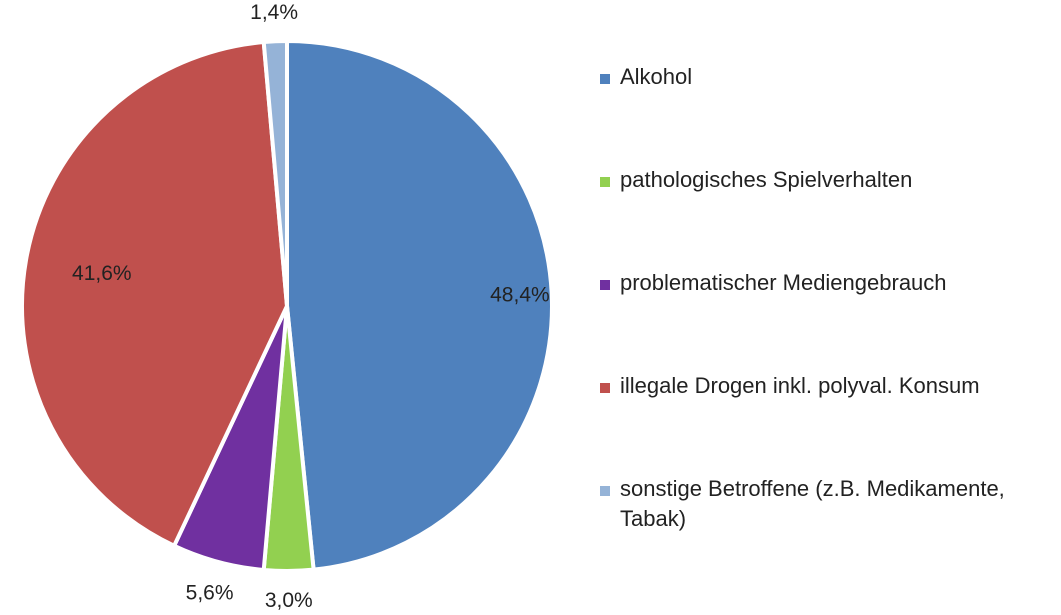  Describe the element at coordinates (656, 76) in the screenshot. I see `legend-label-alkohol: Alkohol` at that location.